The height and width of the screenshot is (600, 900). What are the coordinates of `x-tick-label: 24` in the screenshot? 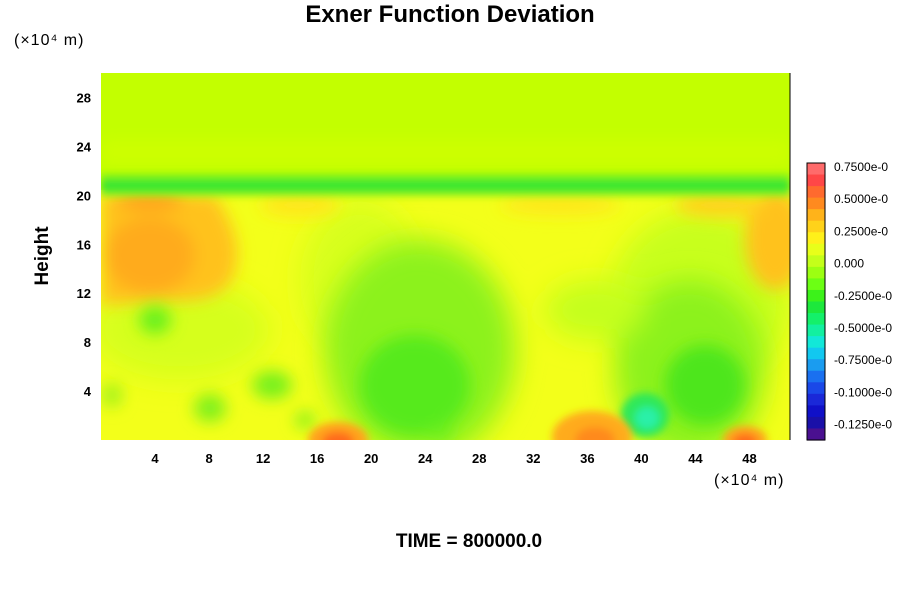 It's located at (425, 458).